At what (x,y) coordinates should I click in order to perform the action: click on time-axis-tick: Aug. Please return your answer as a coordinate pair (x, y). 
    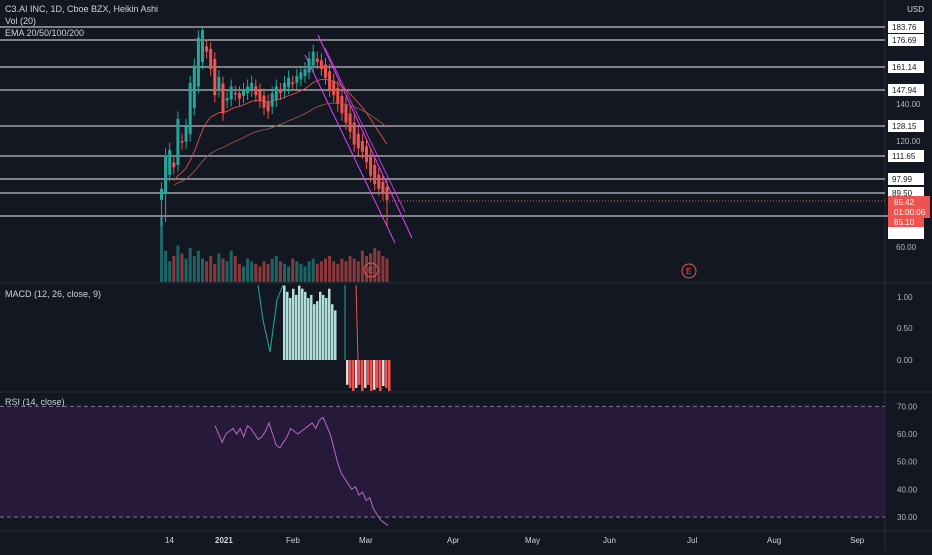
    Looking at the image, I should click on (774, 540).